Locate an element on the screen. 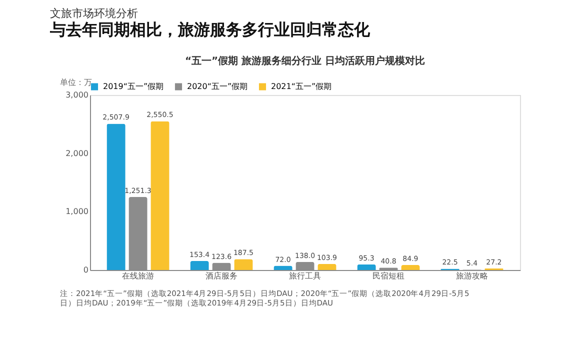 The height and width of the screenshot is (360, 570). text: 文旅市场环境分析 is located at coordinates (94, 13).